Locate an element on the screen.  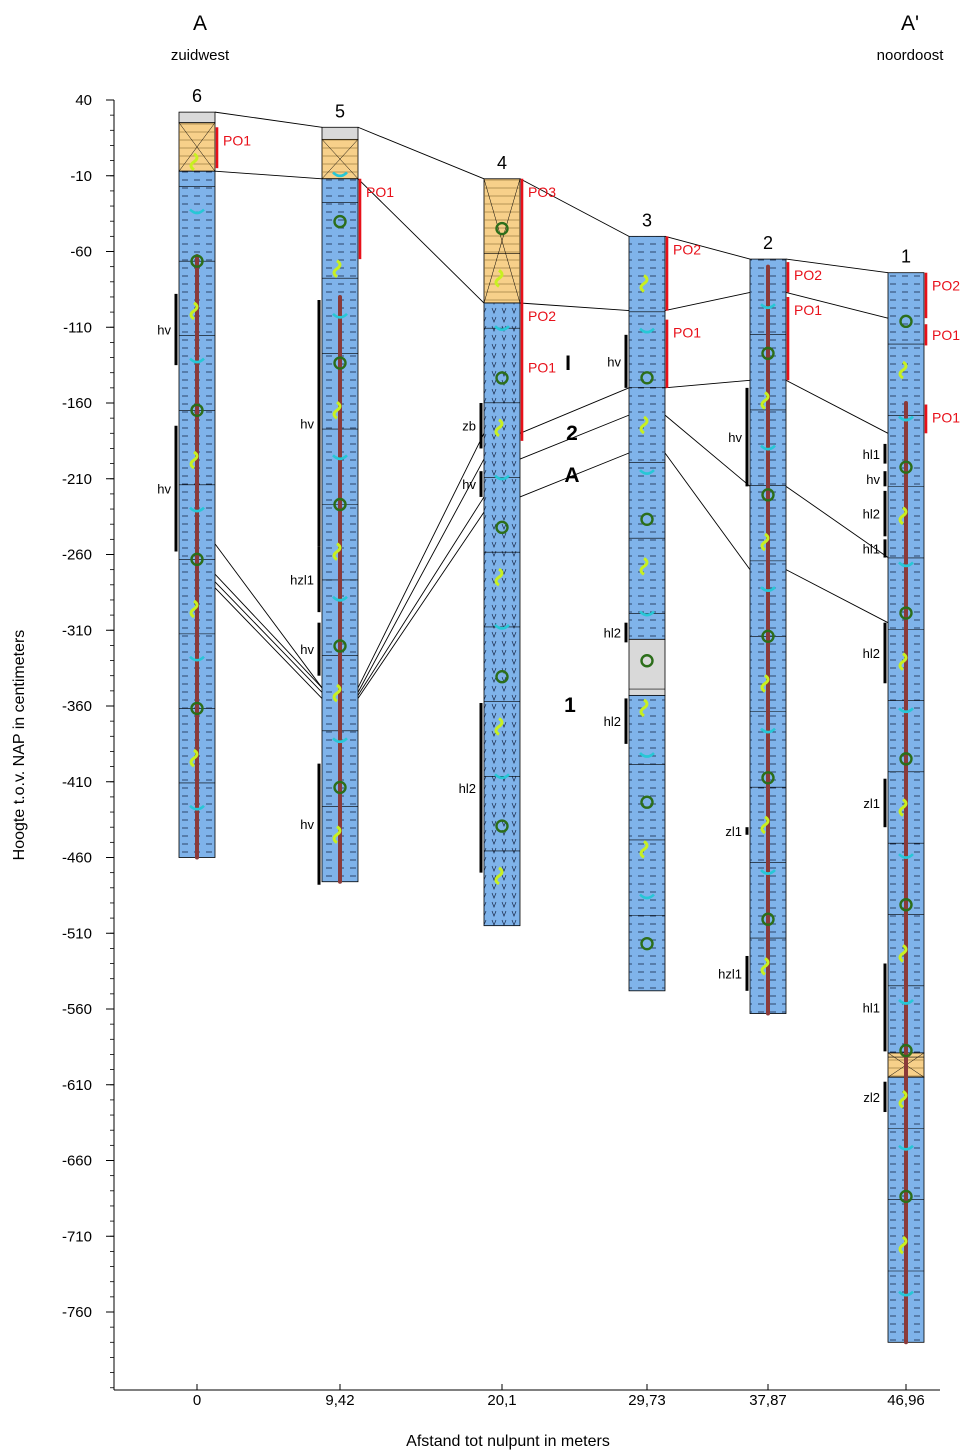
y-tick-label: -210 is located at coordinates (77, 479).